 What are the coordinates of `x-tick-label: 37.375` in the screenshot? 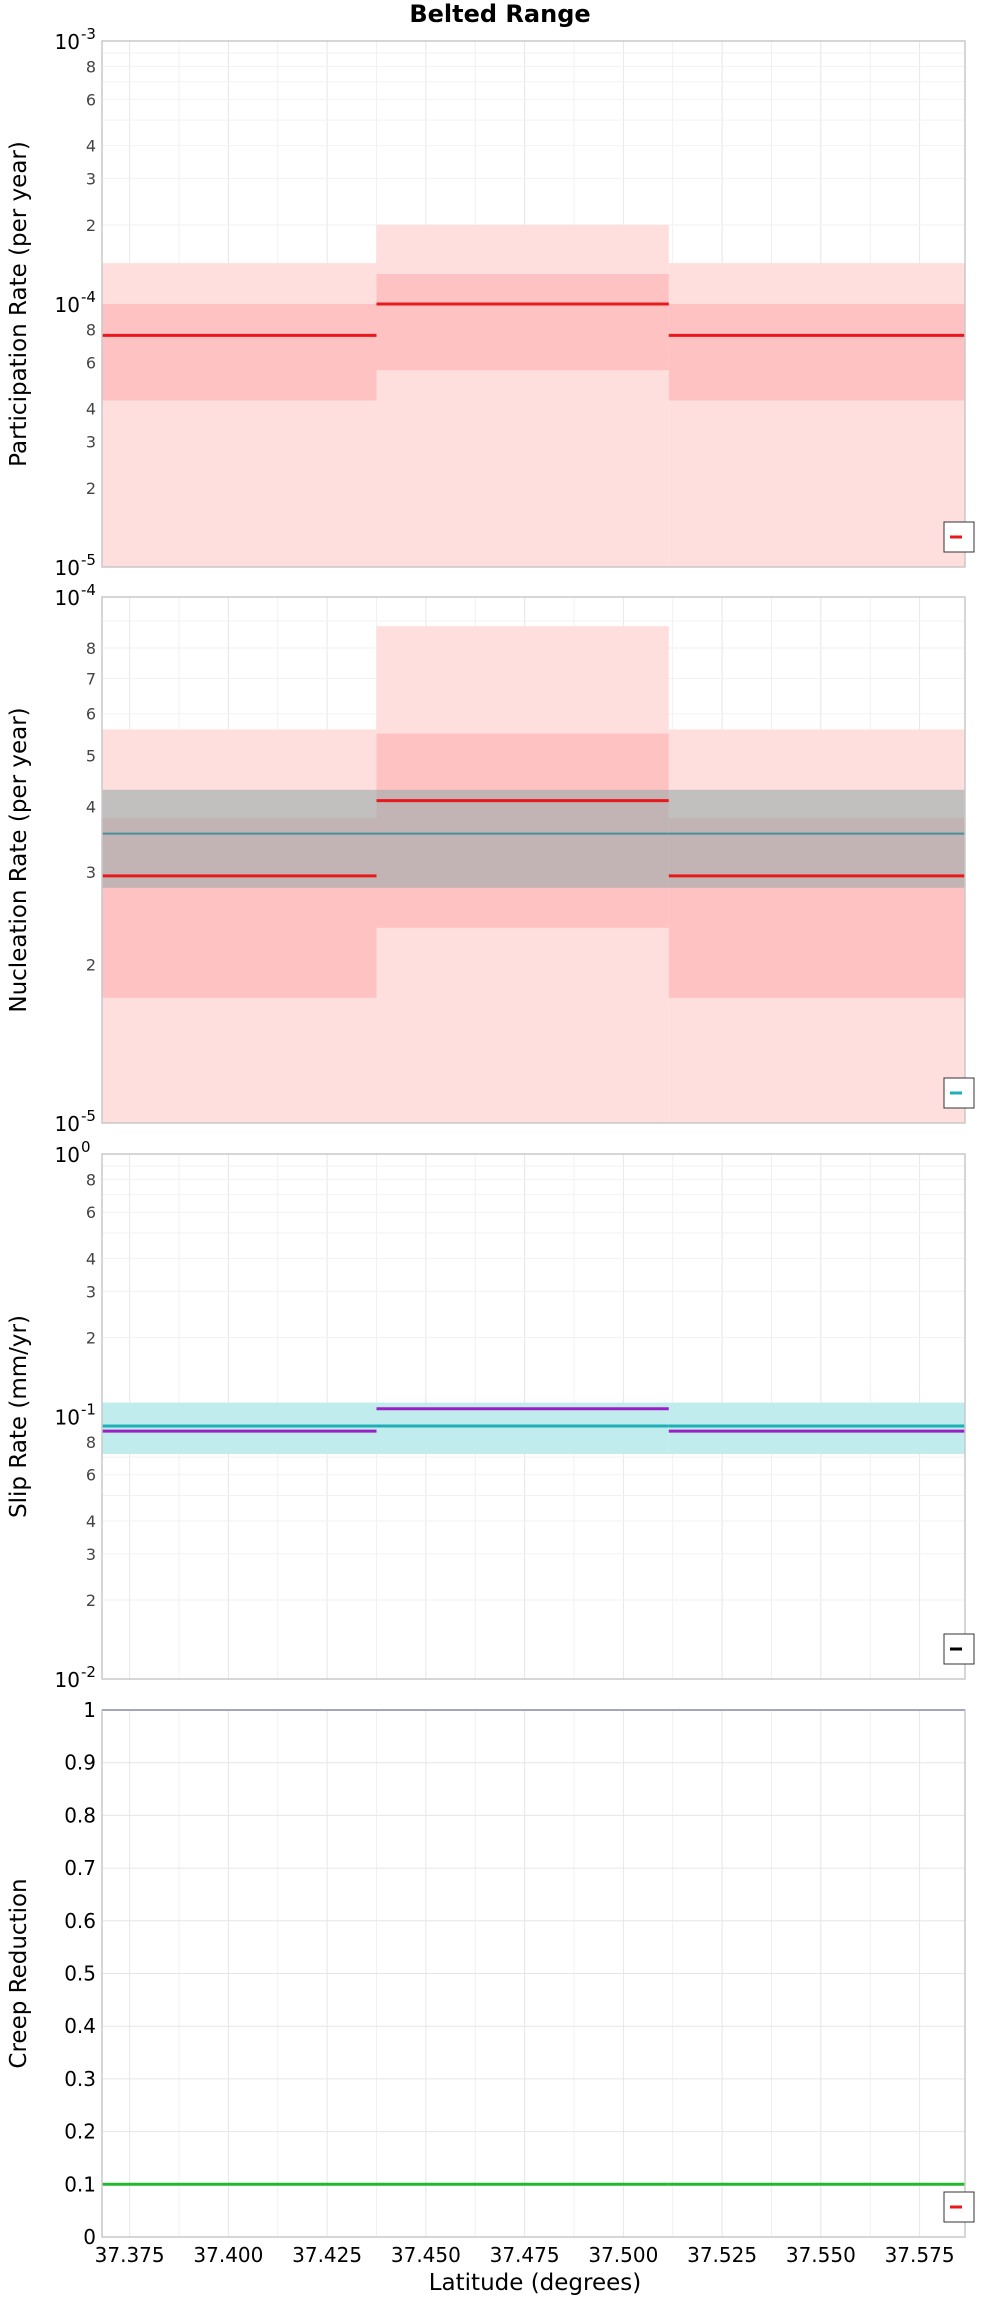 It's located at (130, 2255).